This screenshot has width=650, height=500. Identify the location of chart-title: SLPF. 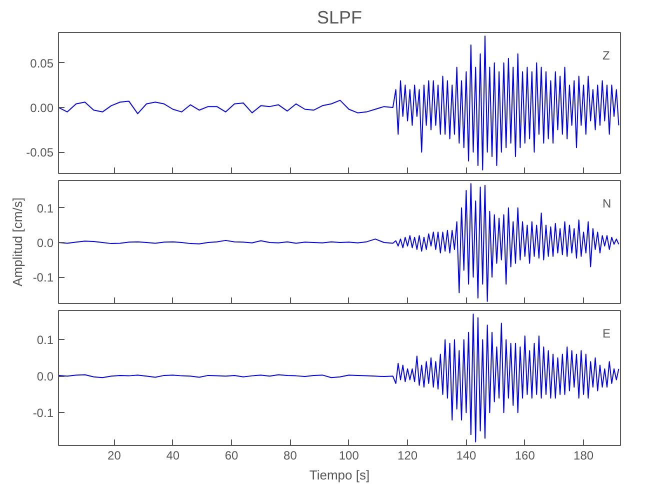
(339, 18).